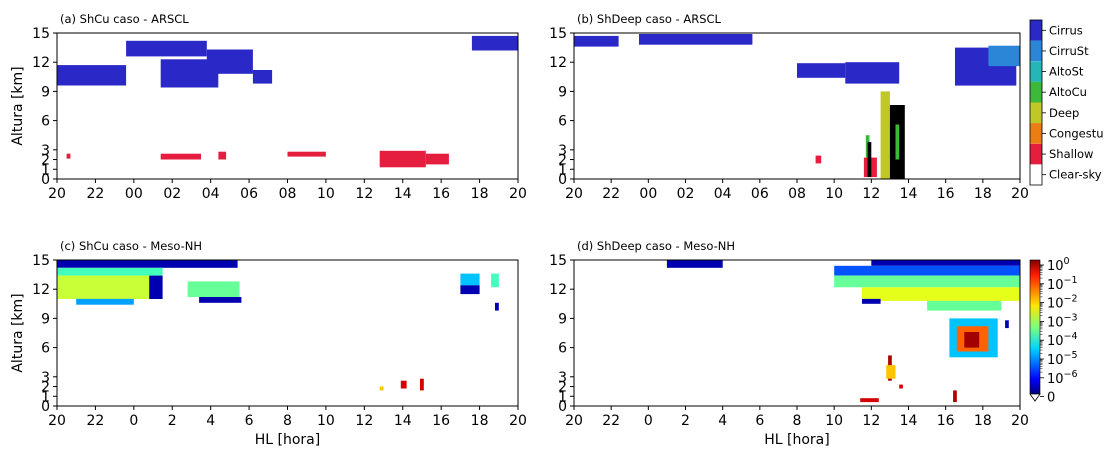 The width and height of the screenshot is (1118, 456). I want to click on colorbar, so click(1035, 327).